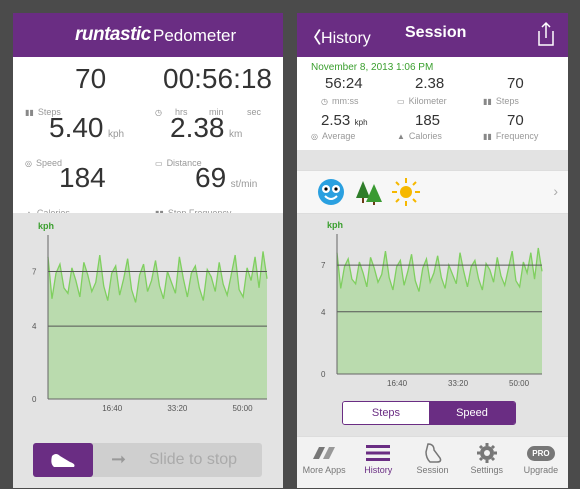 This screenshot has height=489, width=580. I want to click on duration-value: 00:56:18, so click(217, 78).